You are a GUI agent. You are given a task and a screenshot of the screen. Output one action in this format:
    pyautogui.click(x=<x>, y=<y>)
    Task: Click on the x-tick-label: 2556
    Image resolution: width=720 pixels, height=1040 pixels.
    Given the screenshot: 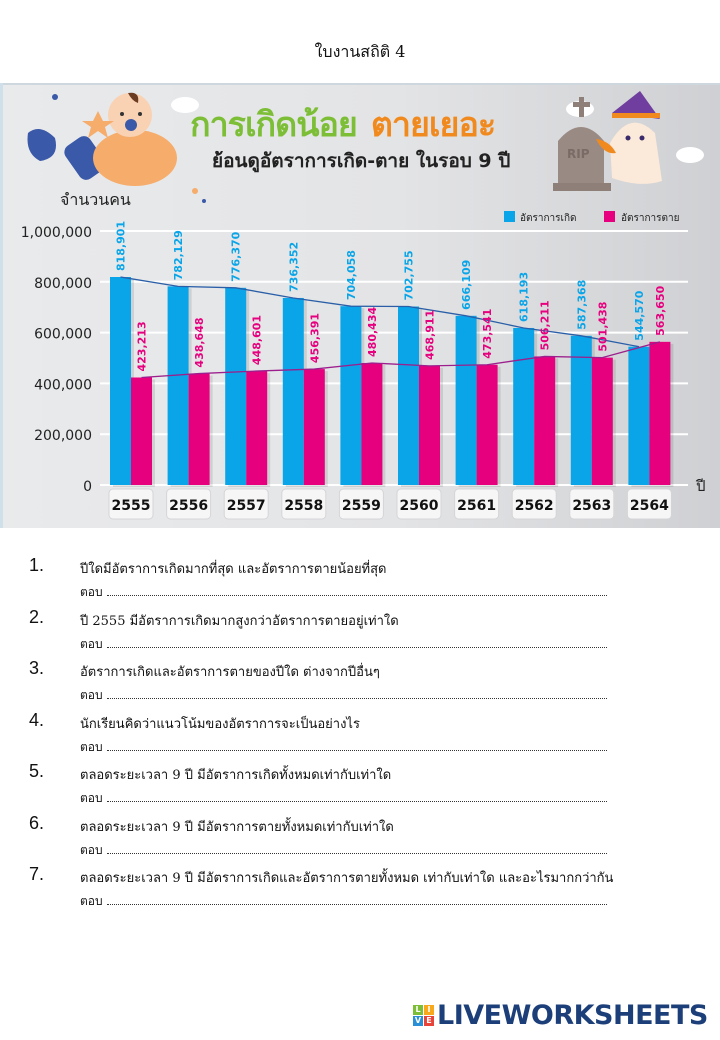 What is the action you would take?
    pyautogui.click(x=188, y=506)
    